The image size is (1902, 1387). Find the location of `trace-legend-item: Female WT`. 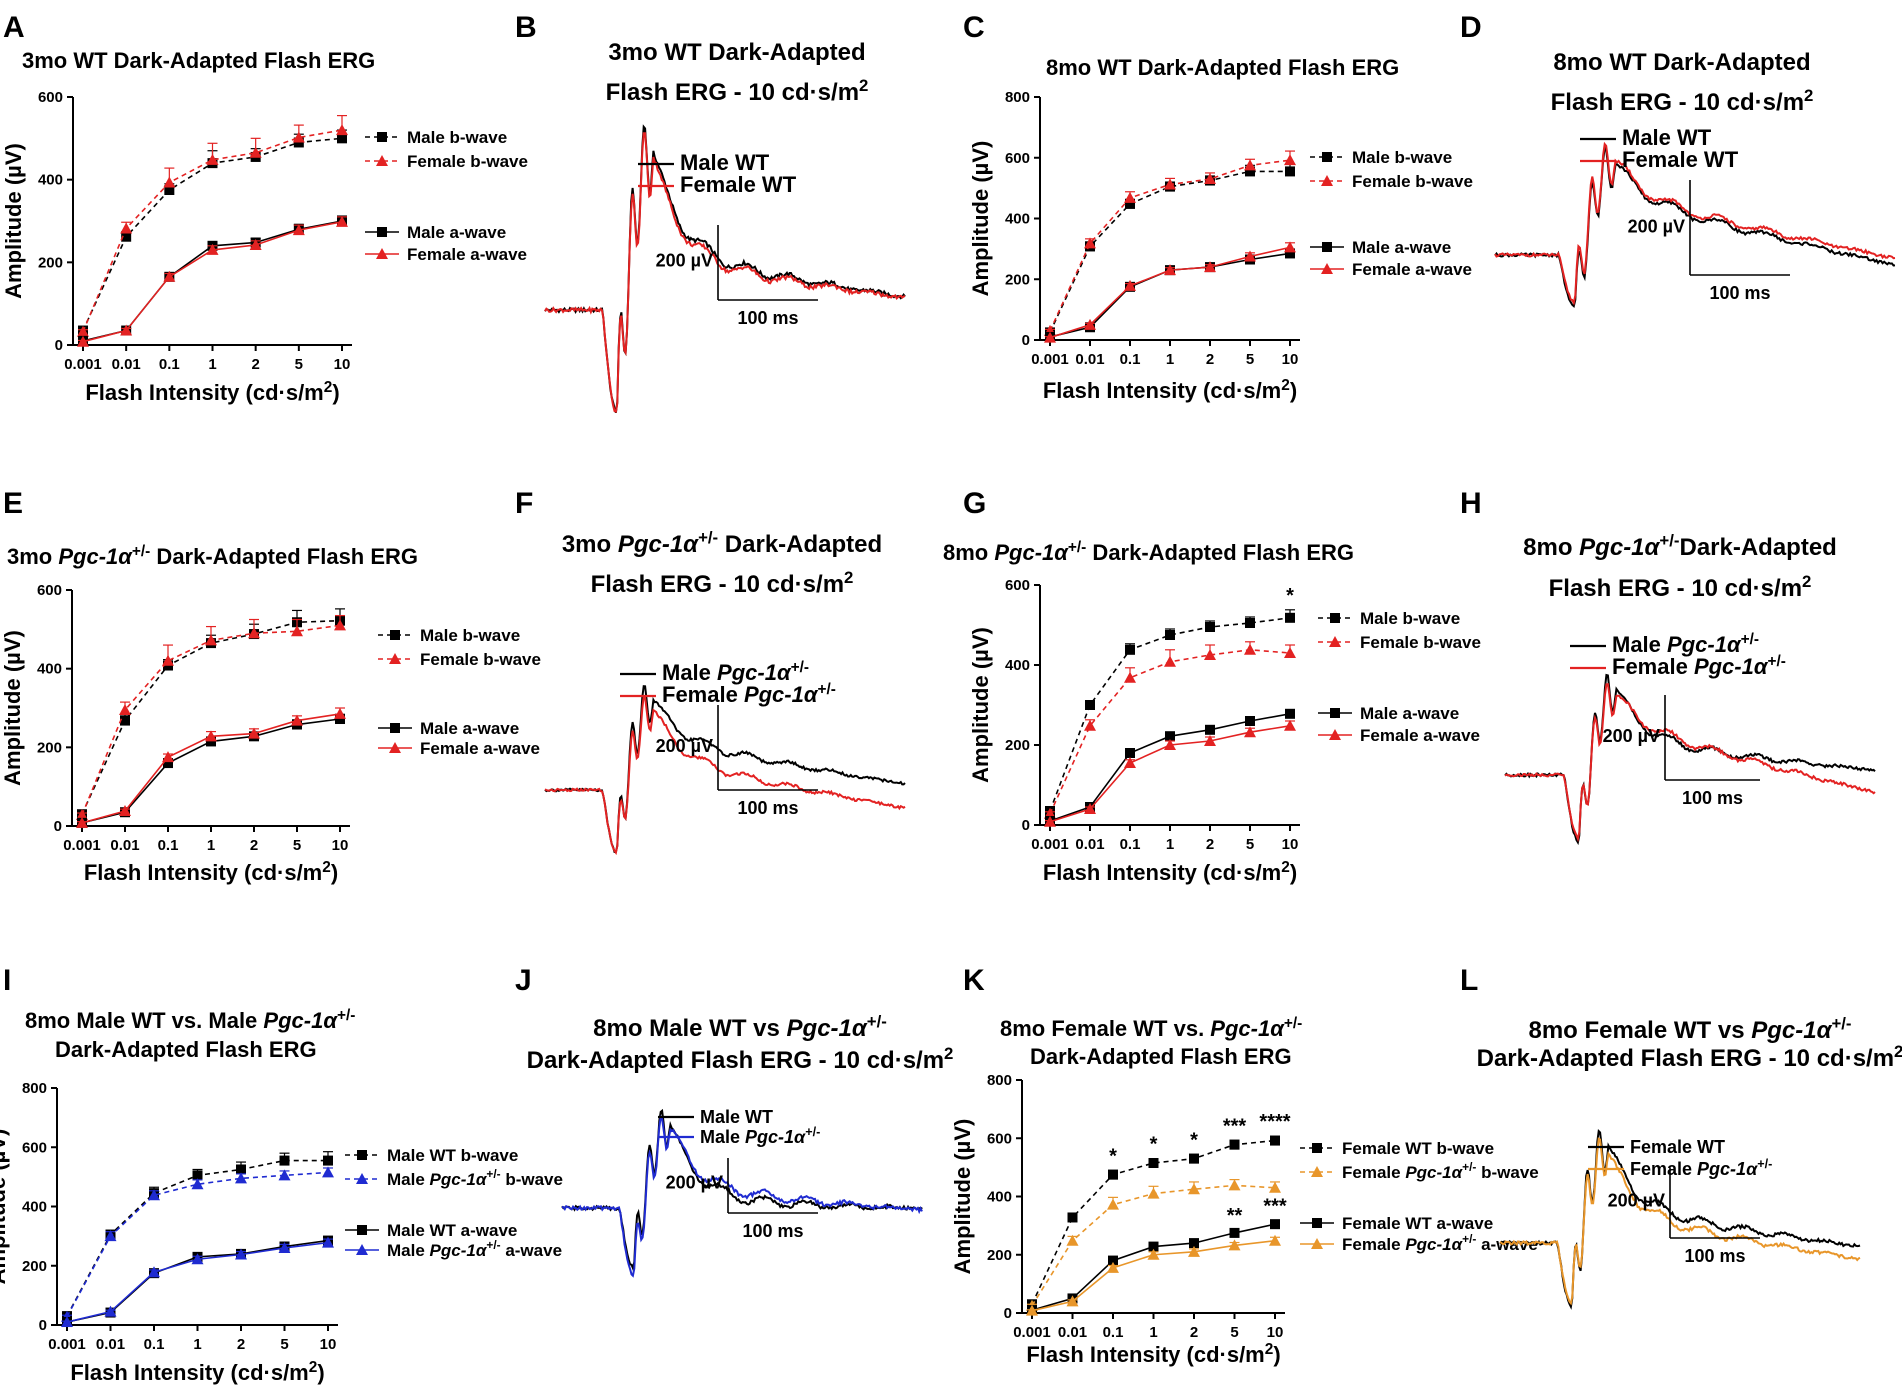

trace-legend-item: Female WT is located at coordinates (717, 184).